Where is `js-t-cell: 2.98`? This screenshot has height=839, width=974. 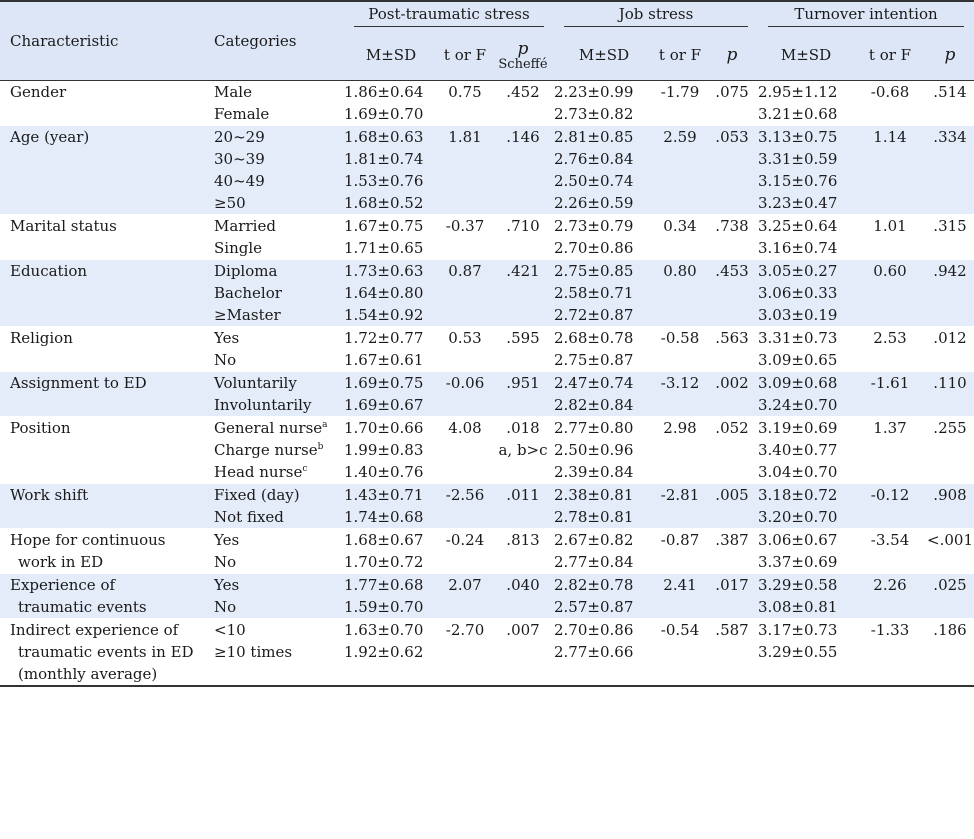
js-t-cell: 2.98 is located at coordinates (680, 450).